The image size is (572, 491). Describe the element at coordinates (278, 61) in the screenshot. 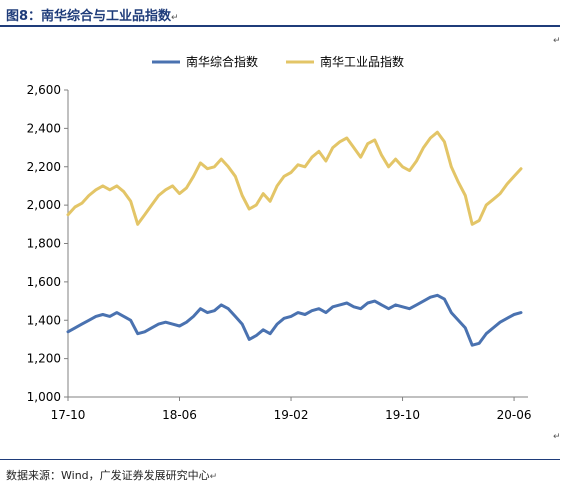

I see `chart-legend: 南华综合指数 南华工业品指数` at that location.